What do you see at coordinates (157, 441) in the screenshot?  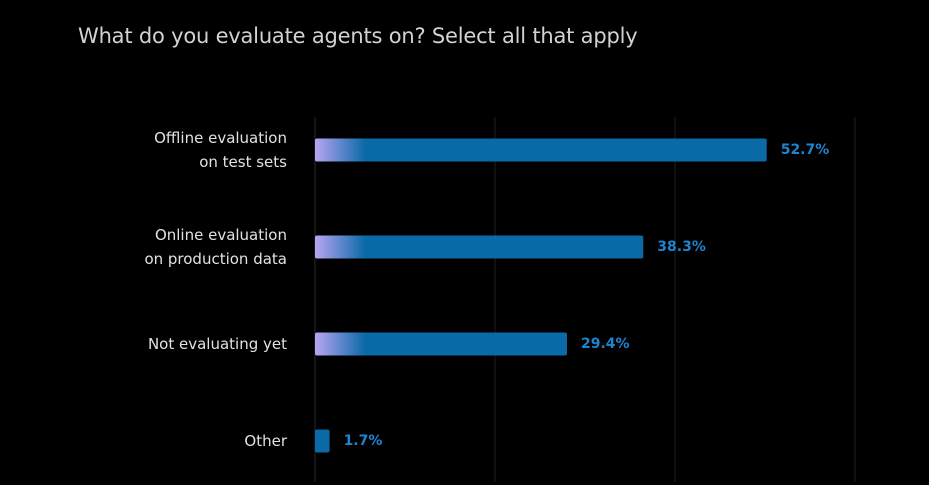 I see `category-label: Other` at bounding box center [157, 441].